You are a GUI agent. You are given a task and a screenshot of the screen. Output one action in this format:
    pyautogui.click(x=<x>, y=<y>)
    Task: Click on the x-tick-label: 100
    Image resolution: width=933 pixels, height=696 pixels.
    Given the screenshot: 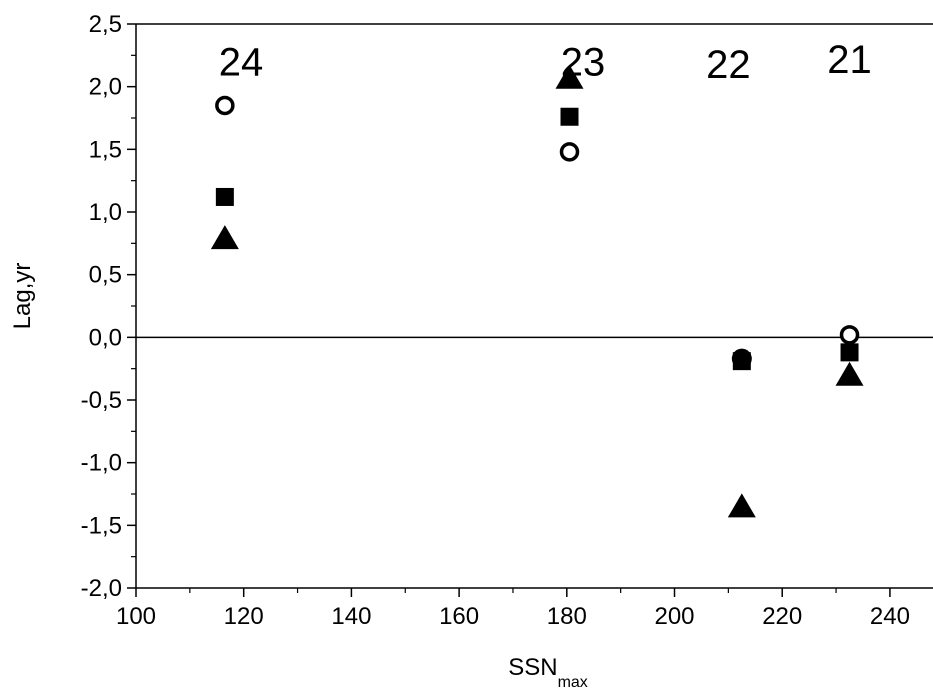 What is the action you would take?
    pyautogui.click(x=136, y=616)
    